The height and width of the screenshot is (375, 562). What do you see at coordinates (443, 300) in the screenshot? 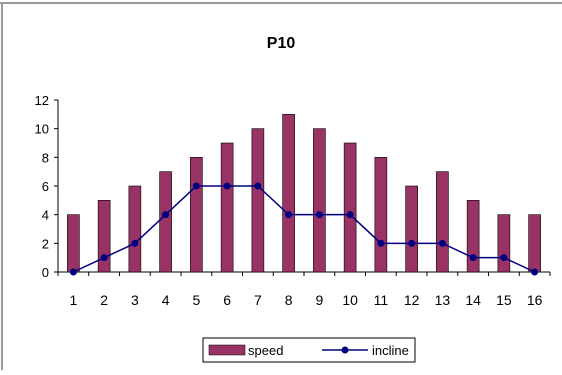
I see `x-tick-label: 13` at bounding box center [443, 300].